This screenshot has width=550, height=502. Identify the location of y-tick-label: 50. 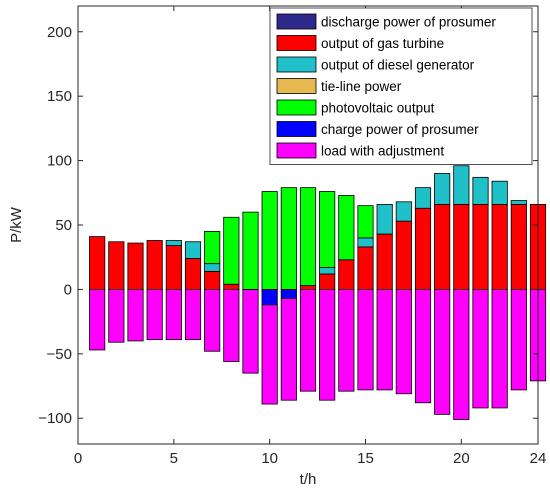
(63, 225).